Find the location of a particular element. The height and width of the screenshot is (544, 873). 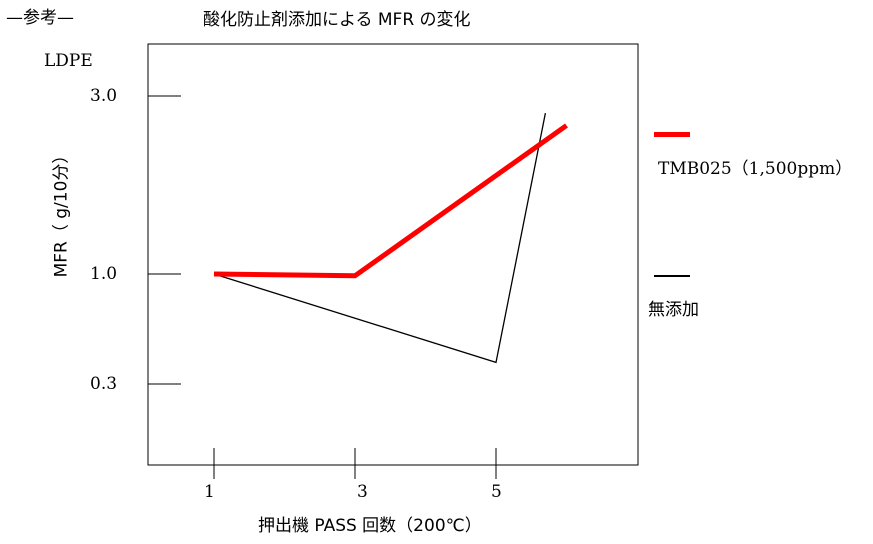

chart-title: 酸化防止剤添加による MFR の変化 is located at coordinates (337, 20).